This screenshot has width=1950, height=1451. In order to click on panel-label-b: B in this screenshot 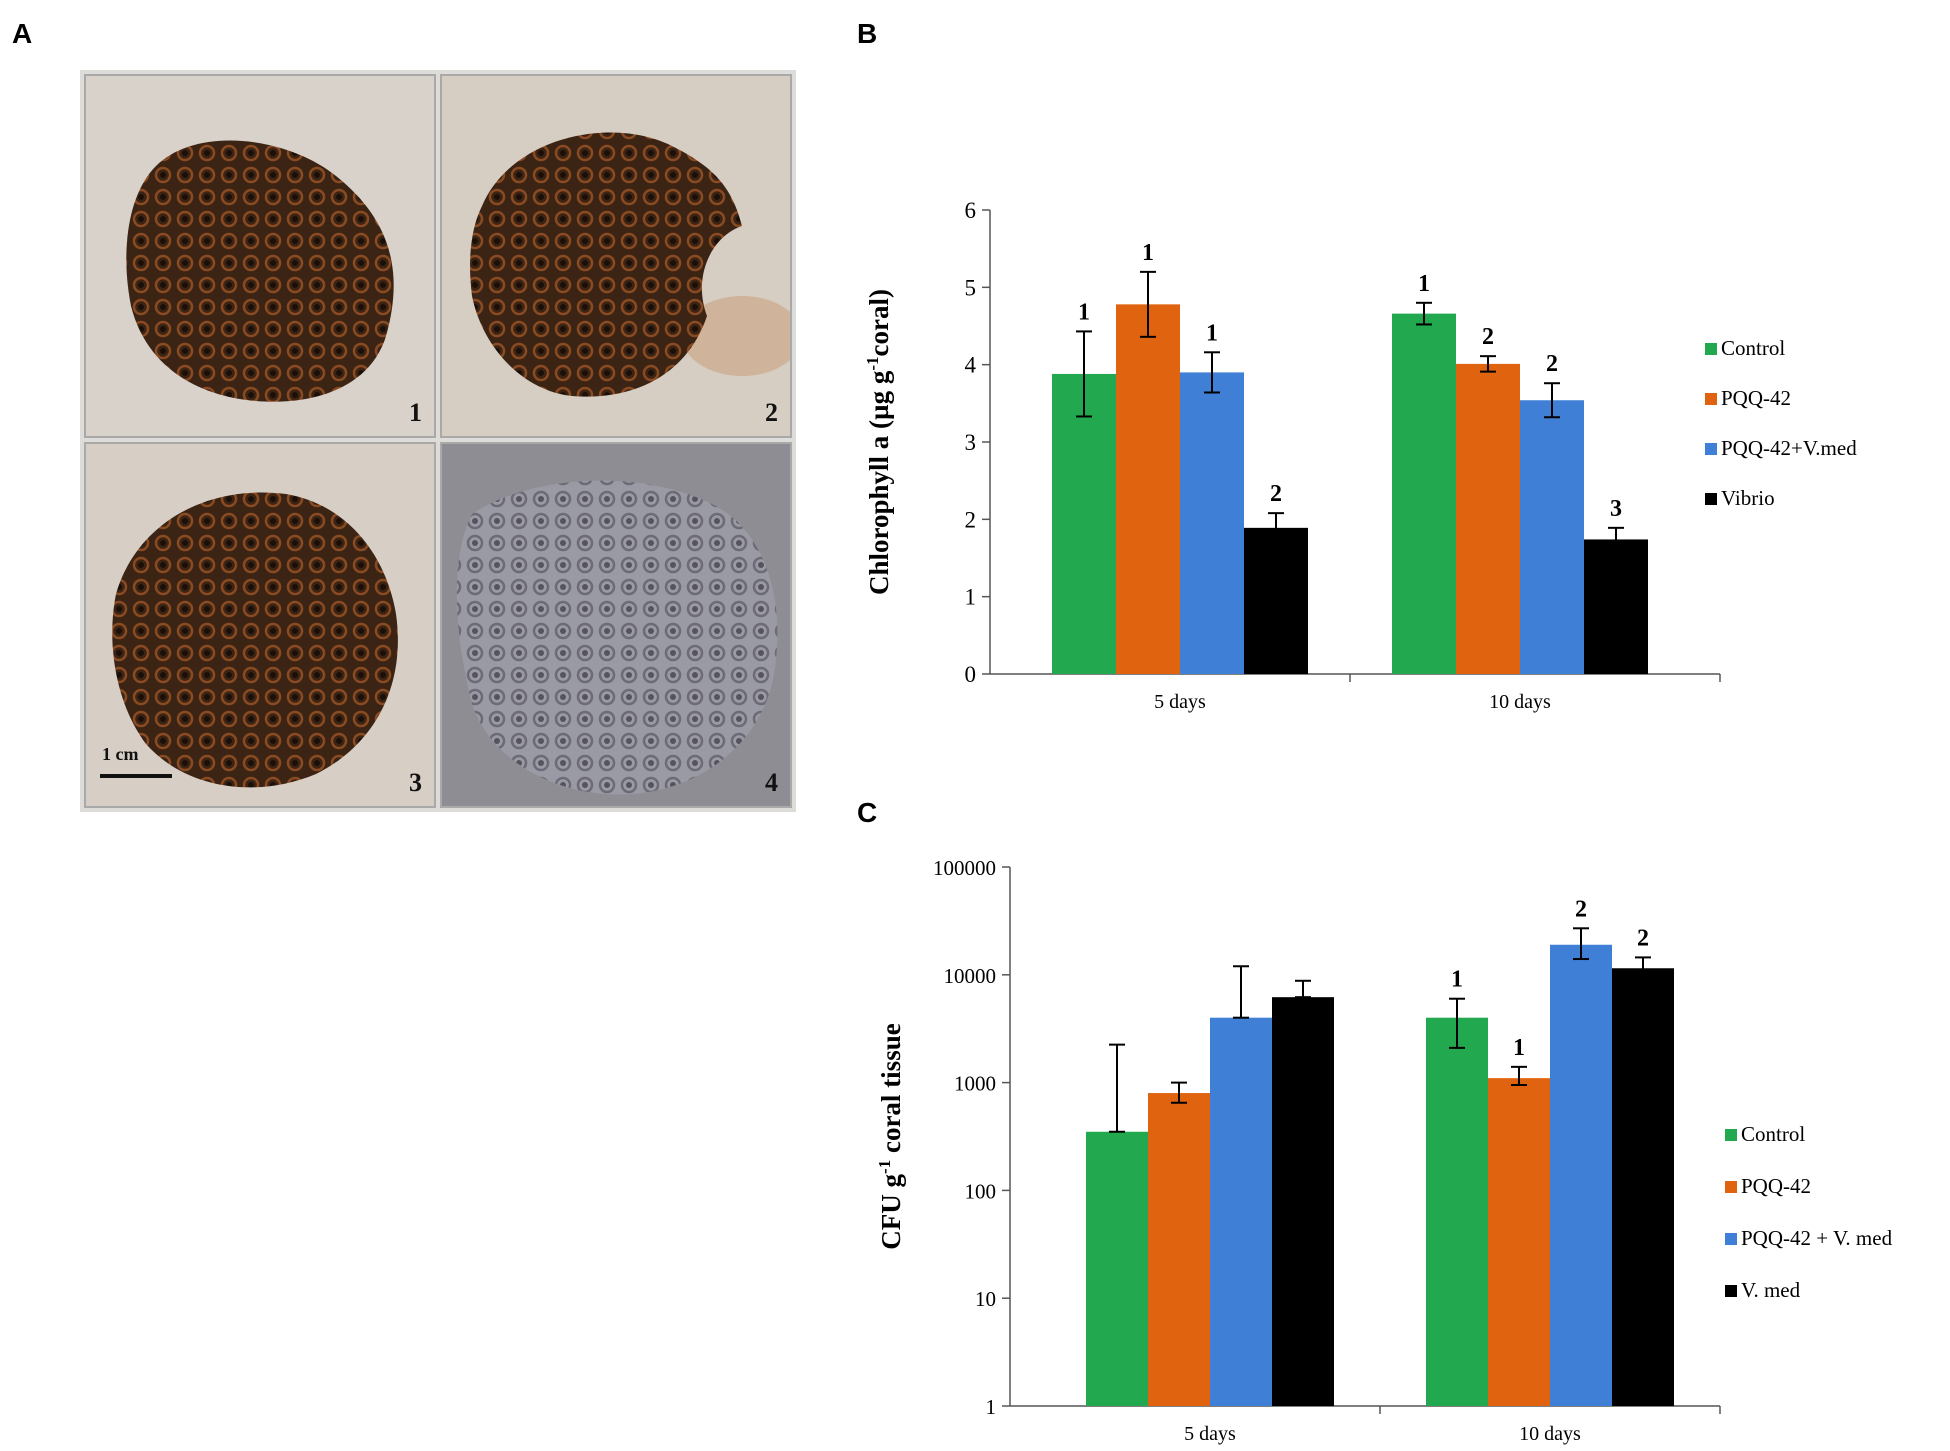, I will do `click(867, 33)`.